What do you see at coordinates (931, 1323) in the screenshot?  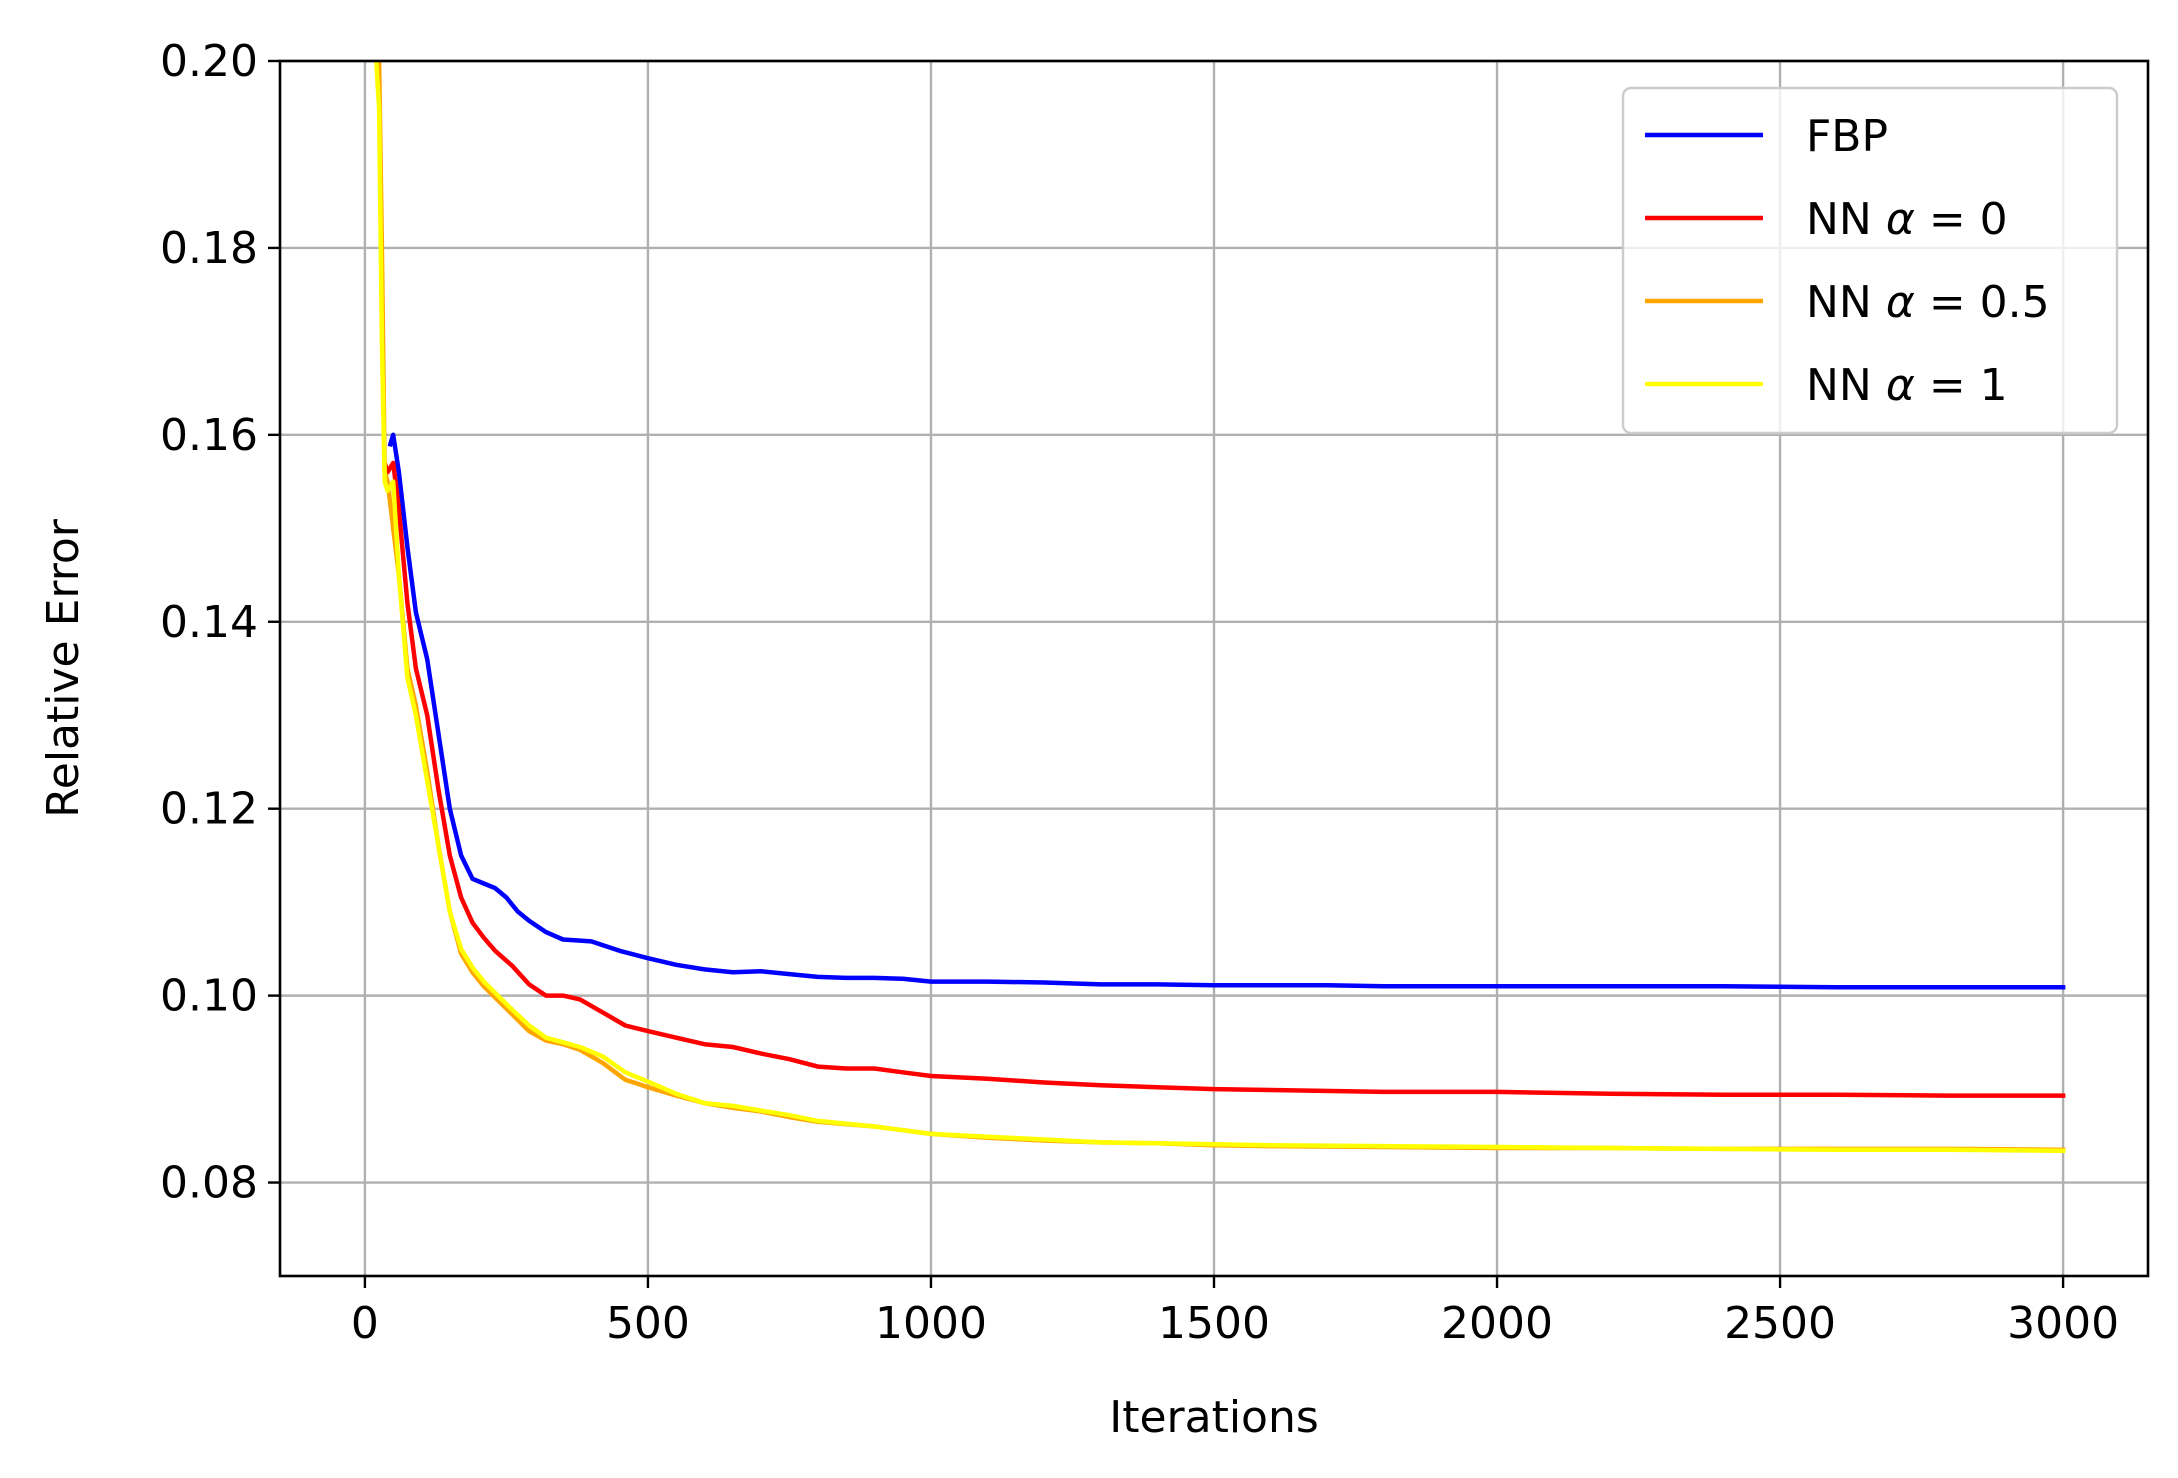 I see `x-tick-label: 1000` at bounding box center [931, 1323].